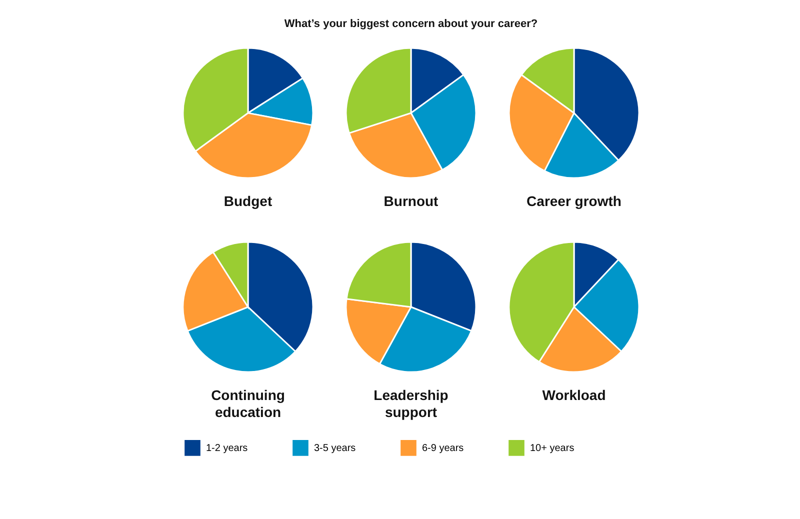  What do you see at coordinates (227, 448) in the screenshot?
I see `legend-label: 1-2 years` at bounding box center [227, 448].